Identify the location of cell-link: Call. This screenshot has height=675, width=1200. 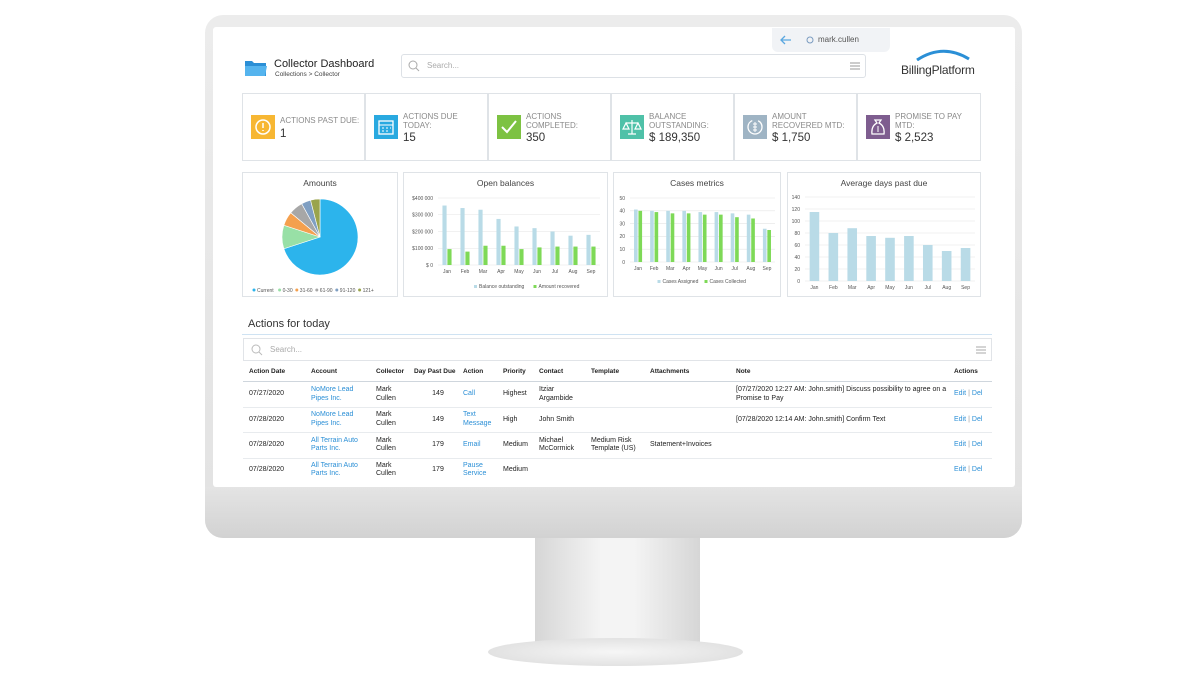
(469, 394).